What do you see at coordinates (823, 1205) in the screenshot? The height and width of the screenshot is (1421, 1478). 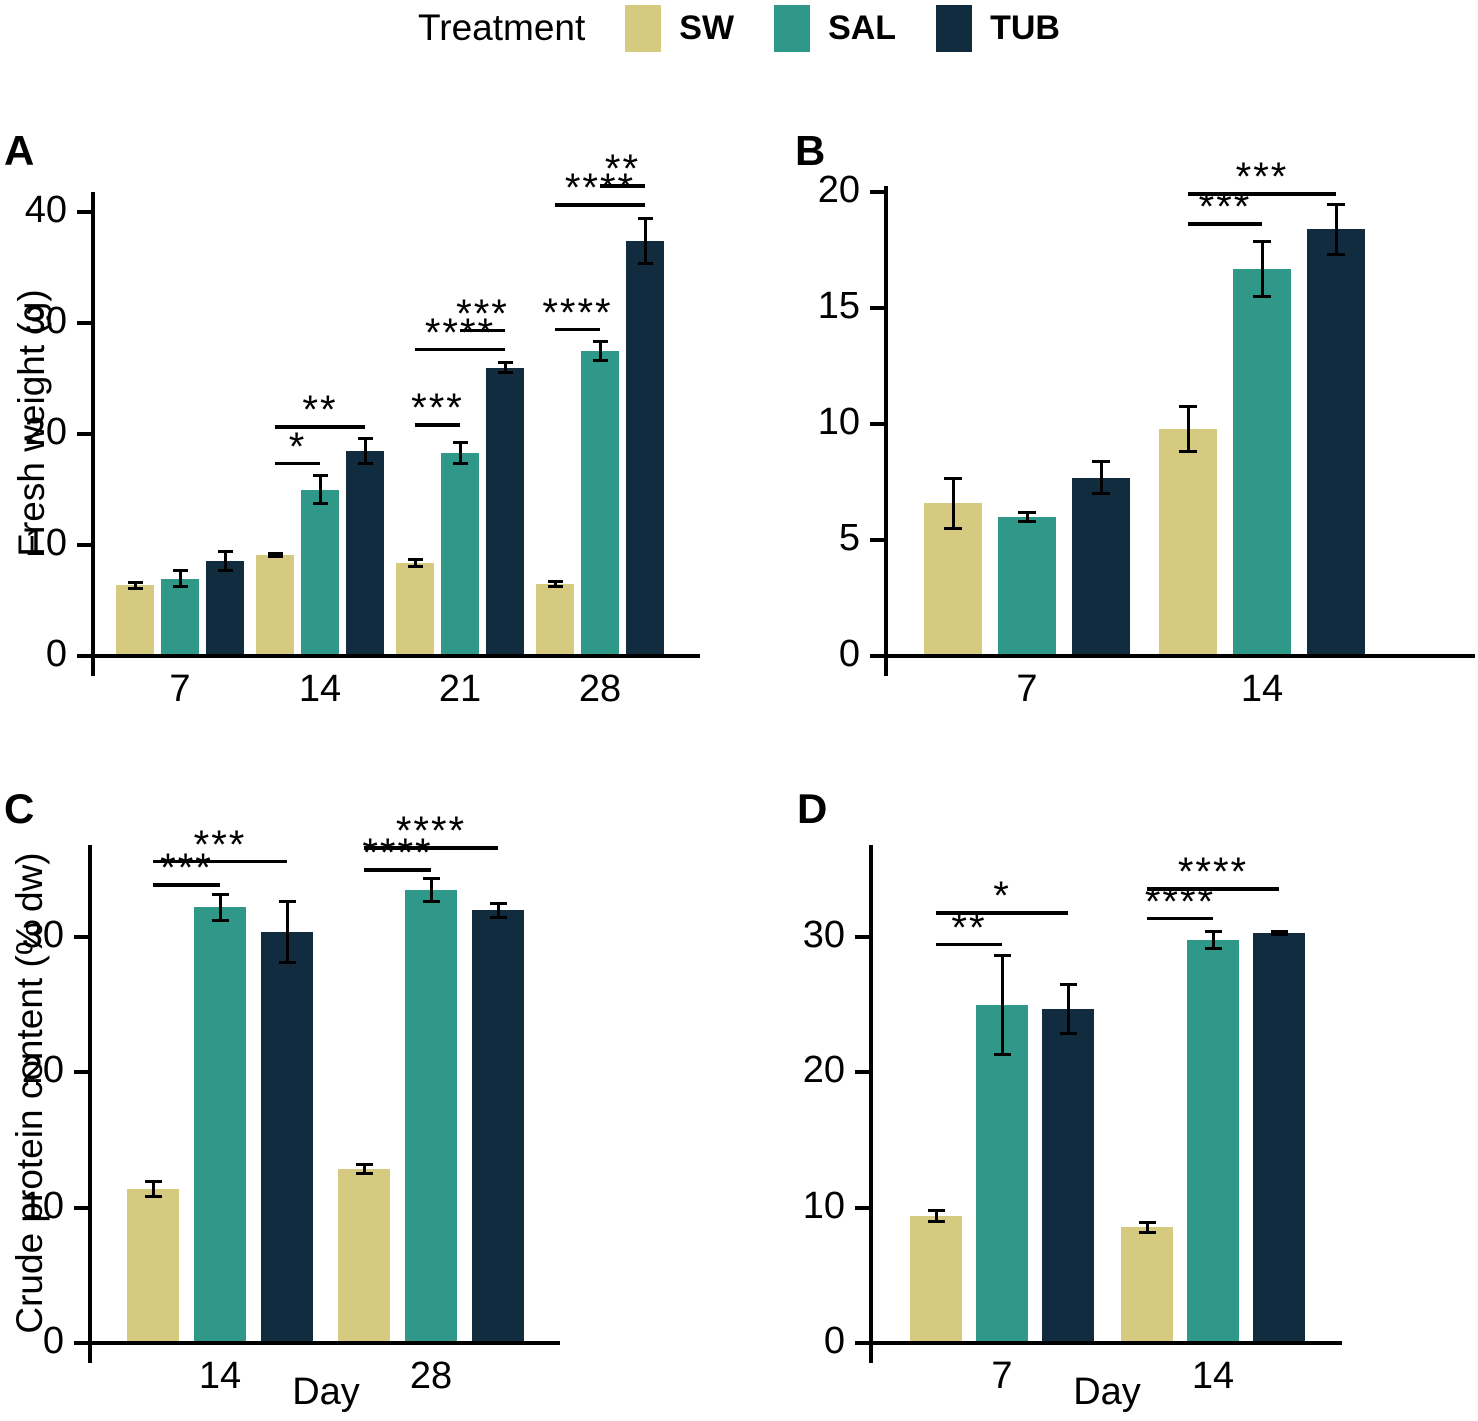 I see `y-tick-label: 10` at bounding box center [823, 1205].